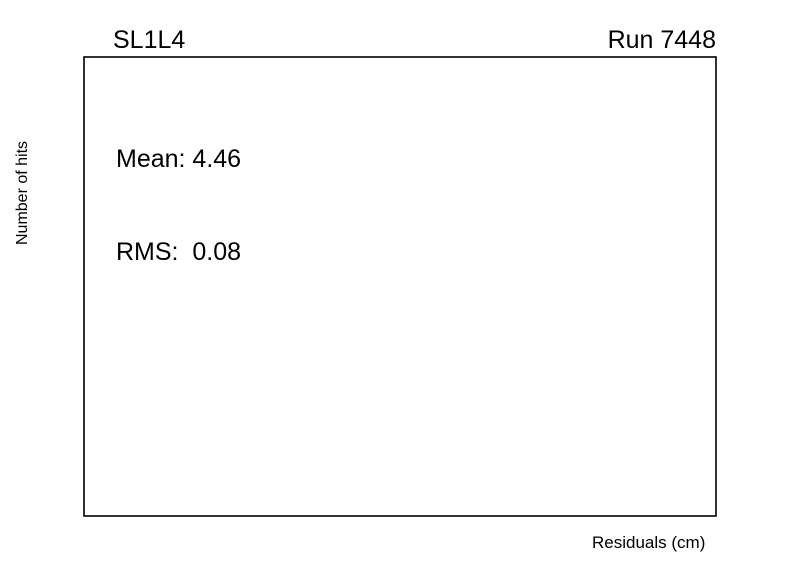  I want to click on stats-box: Mean: 4.46 RMS: 0.08, so click(178, 206).